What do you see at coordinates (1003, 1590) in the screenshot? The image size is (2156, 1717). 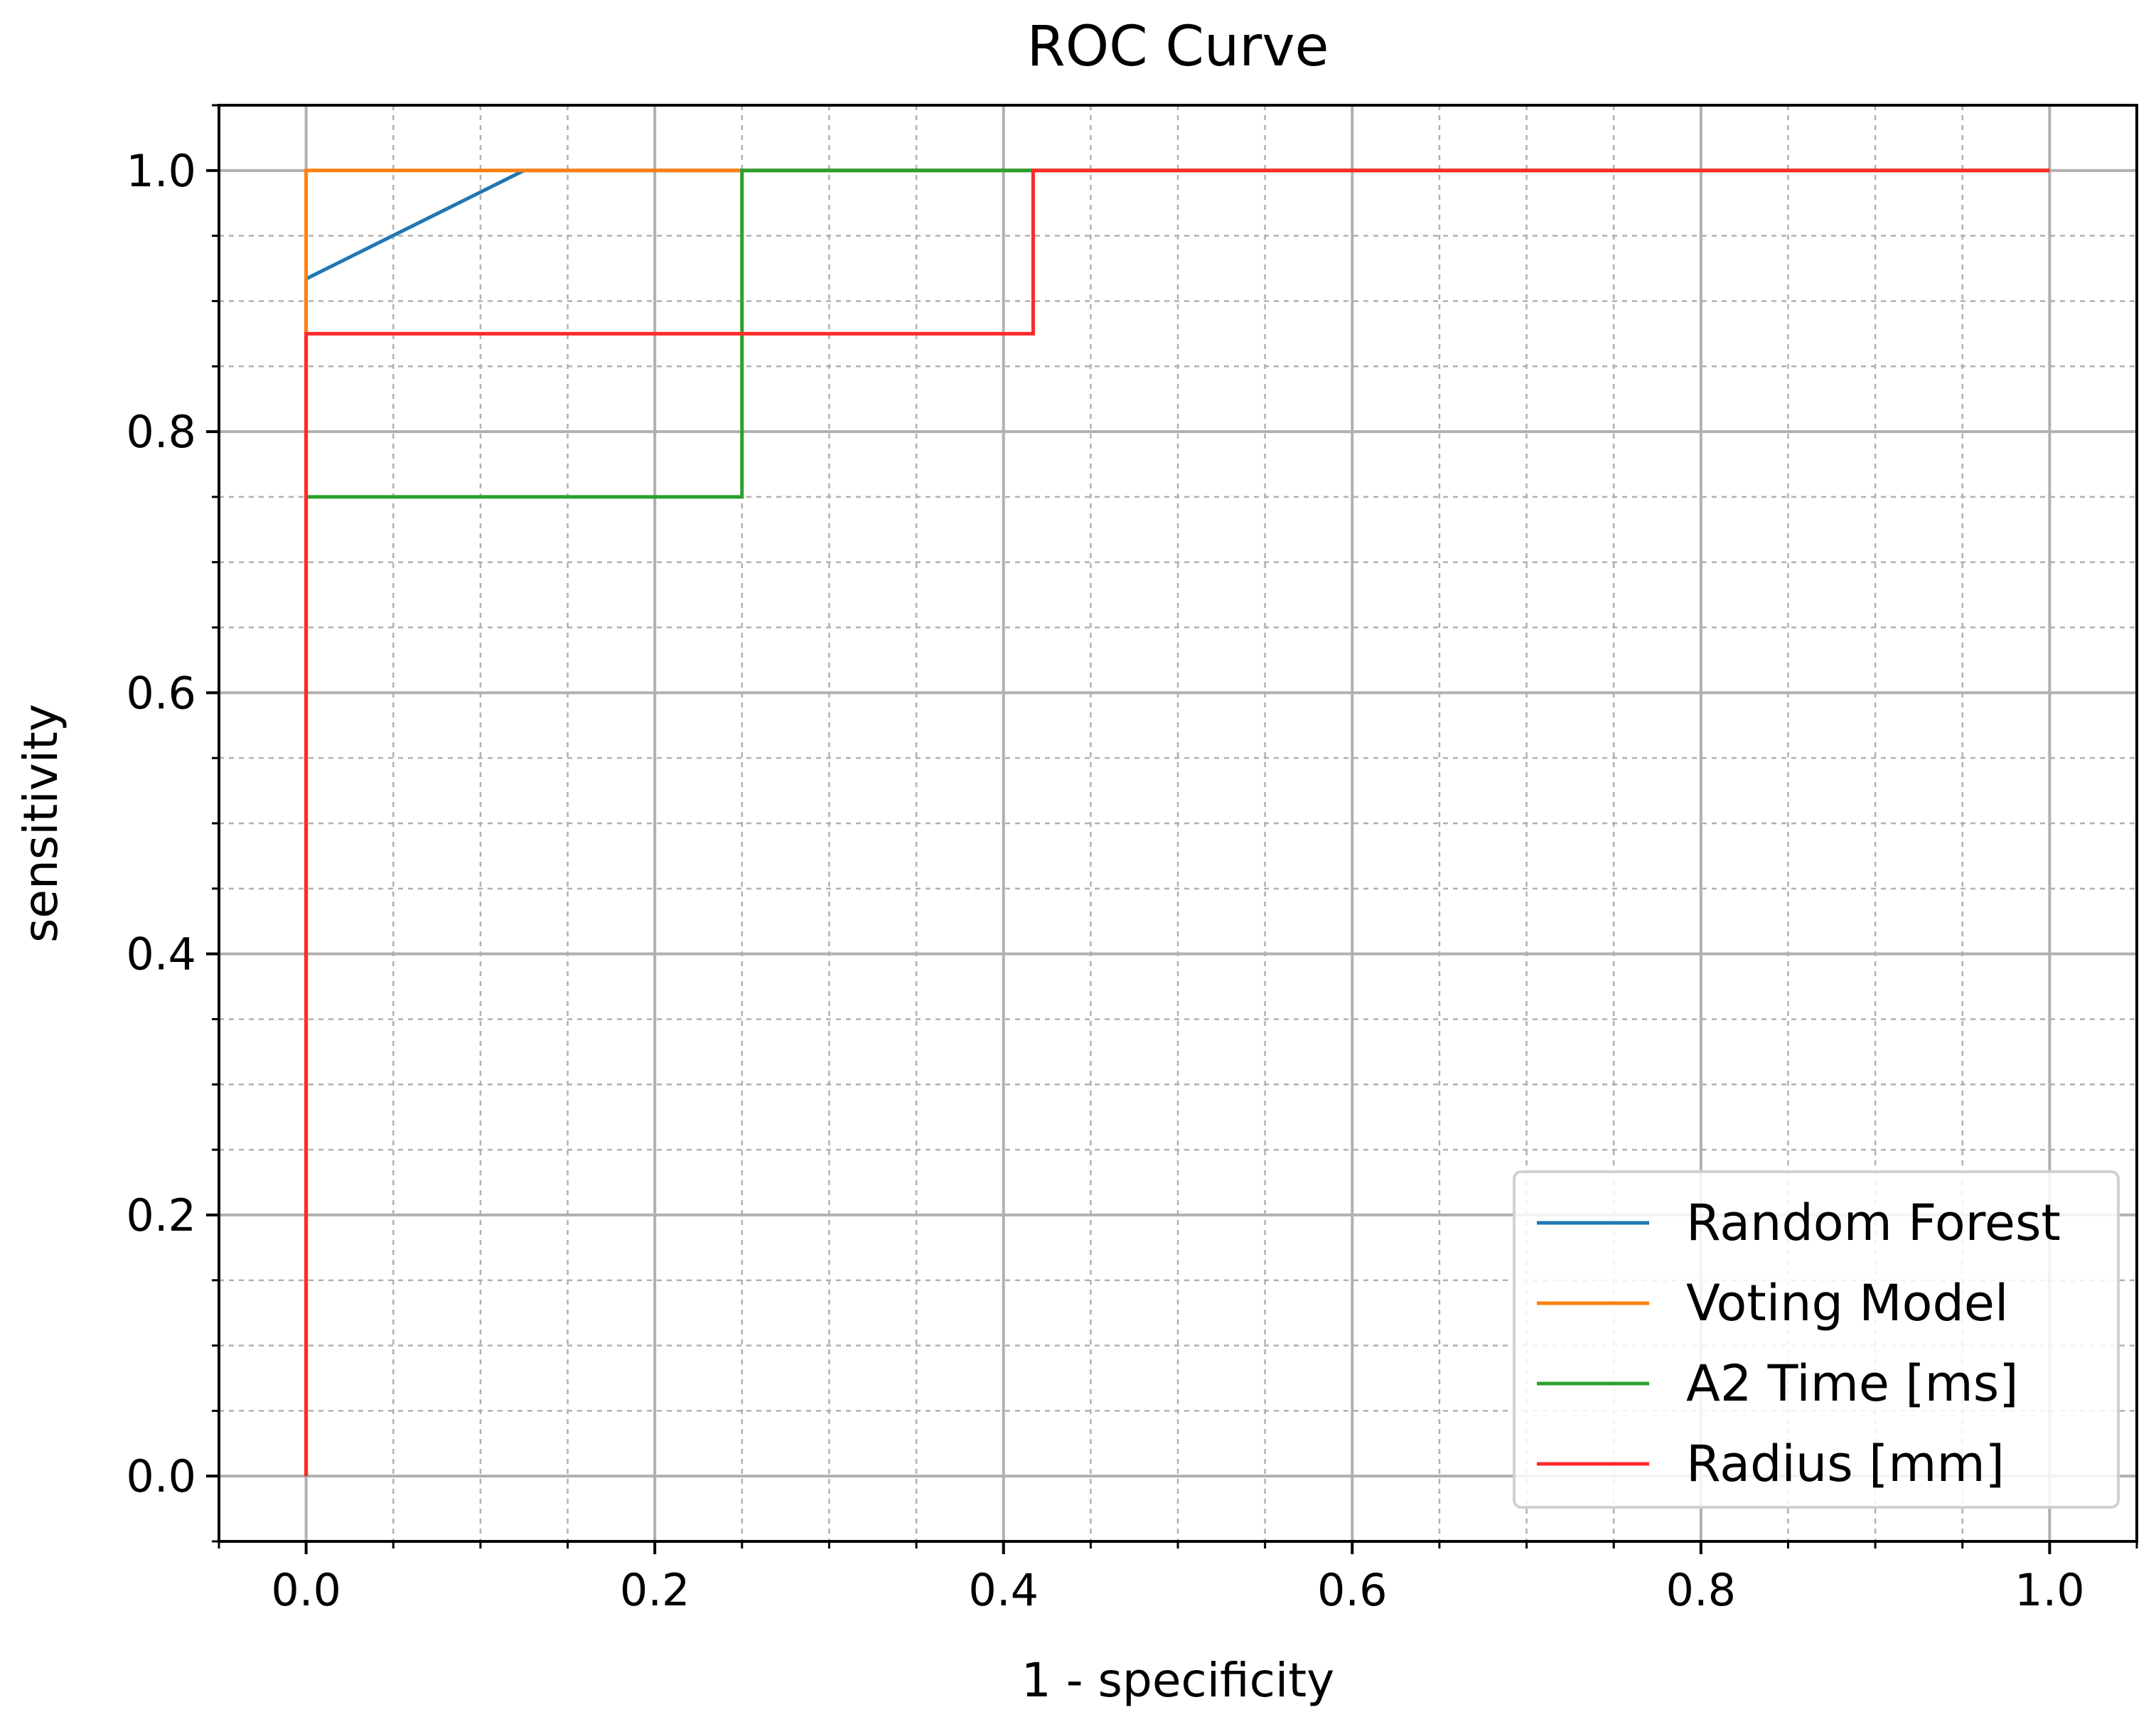 I see `x-tick-label: 0.4` at bounding box center [1003, 1590].